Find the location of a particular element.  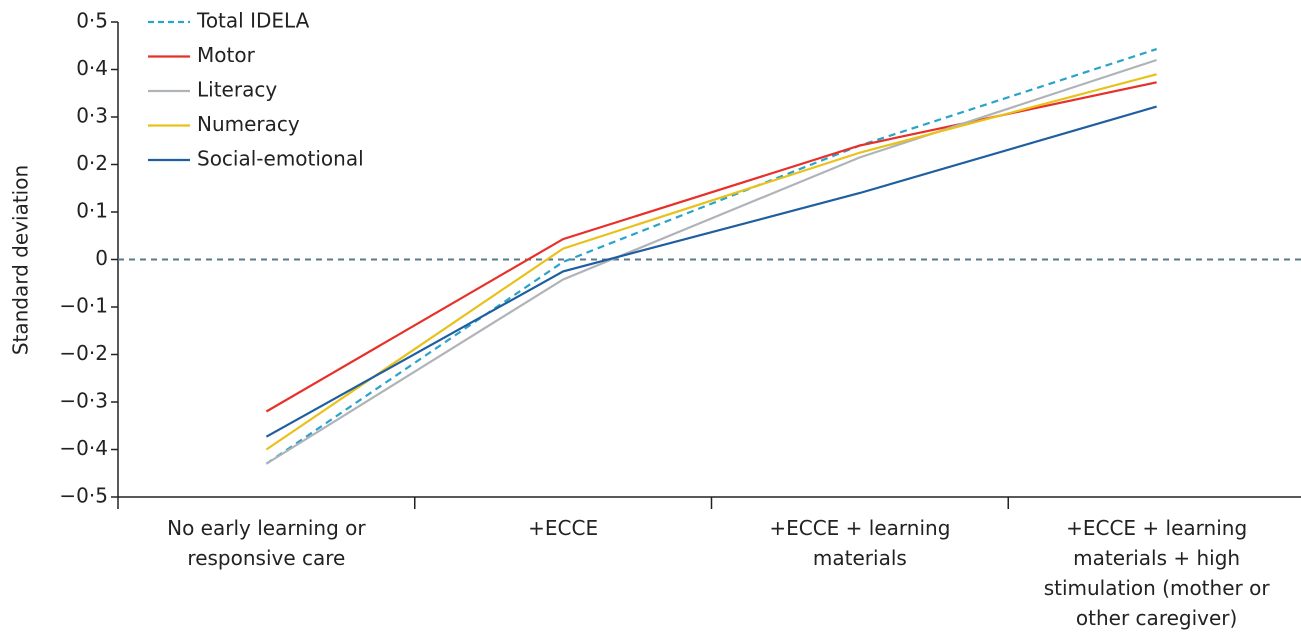

legend-label: Social-emotional is located at coordinates (280, 159).